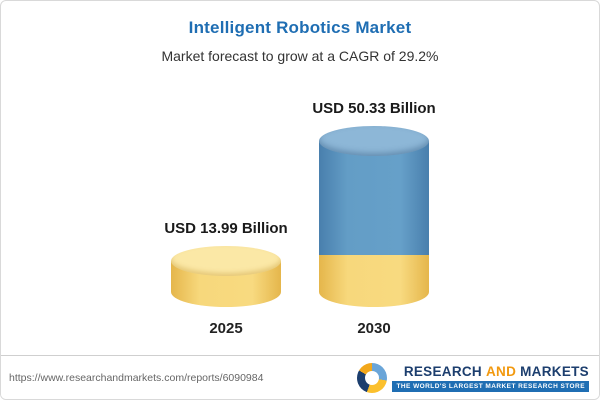 This screenshot has height=400, width=600. I want to click on bar-group-2030: USD 50.33 Billion 2030, so click(374, 218).